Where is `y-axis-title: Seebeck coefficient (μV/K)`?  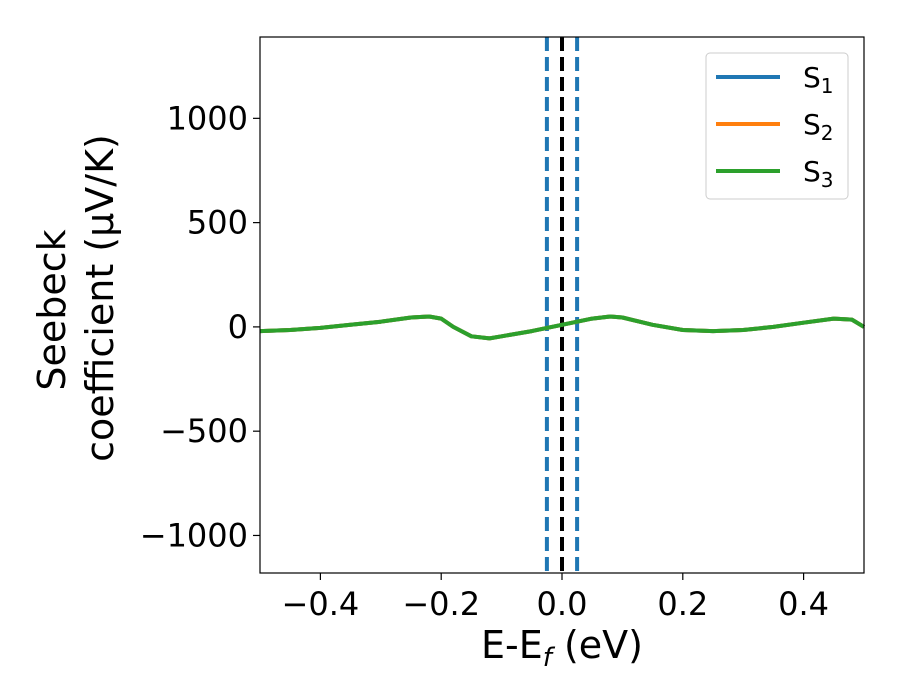 y-axis-title: Seebeck coefficient (μV/K) is located at coordinates (76, 298).